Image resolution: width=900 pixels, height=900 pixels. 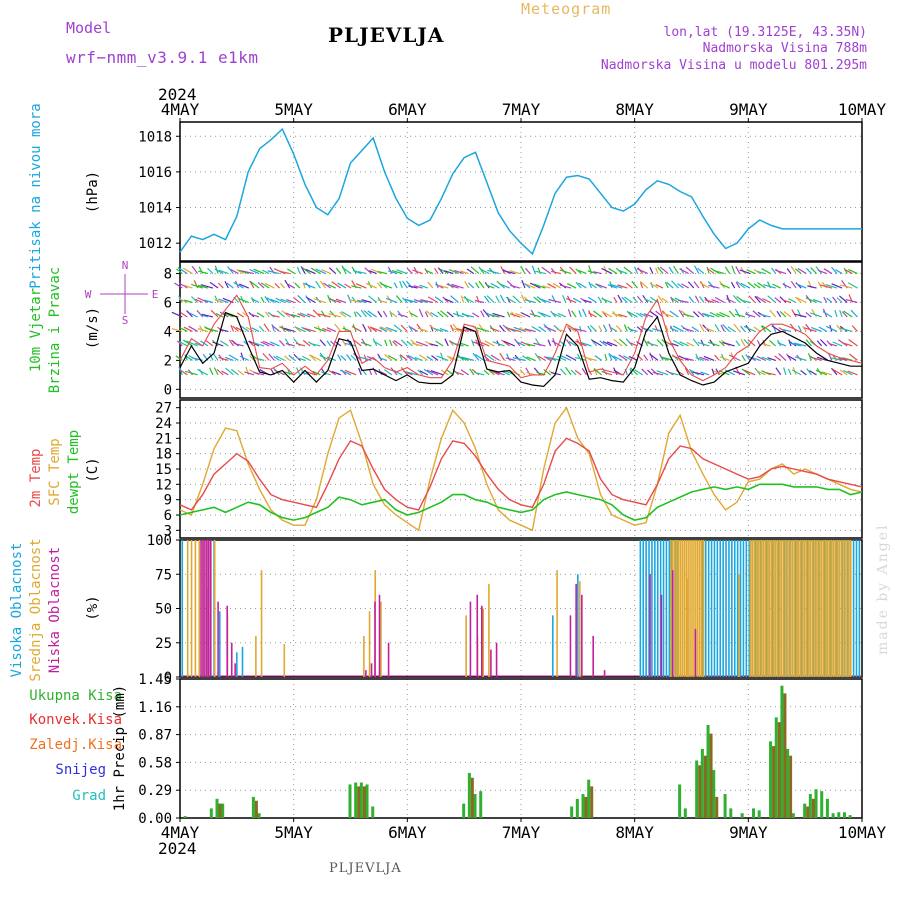 I want to click on cloud-axis-label-3: Niska Oblacnost, so click(x=55, y=610).